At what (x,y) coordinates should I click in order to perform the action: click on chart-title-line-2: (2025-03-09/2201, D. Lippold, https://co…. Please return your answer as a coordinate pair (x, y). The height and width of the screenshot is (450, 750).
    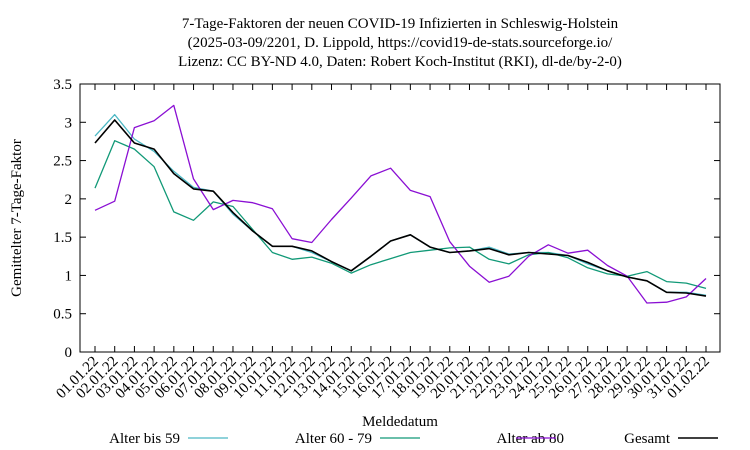
    Looking at the image, I should click on (400, 43).